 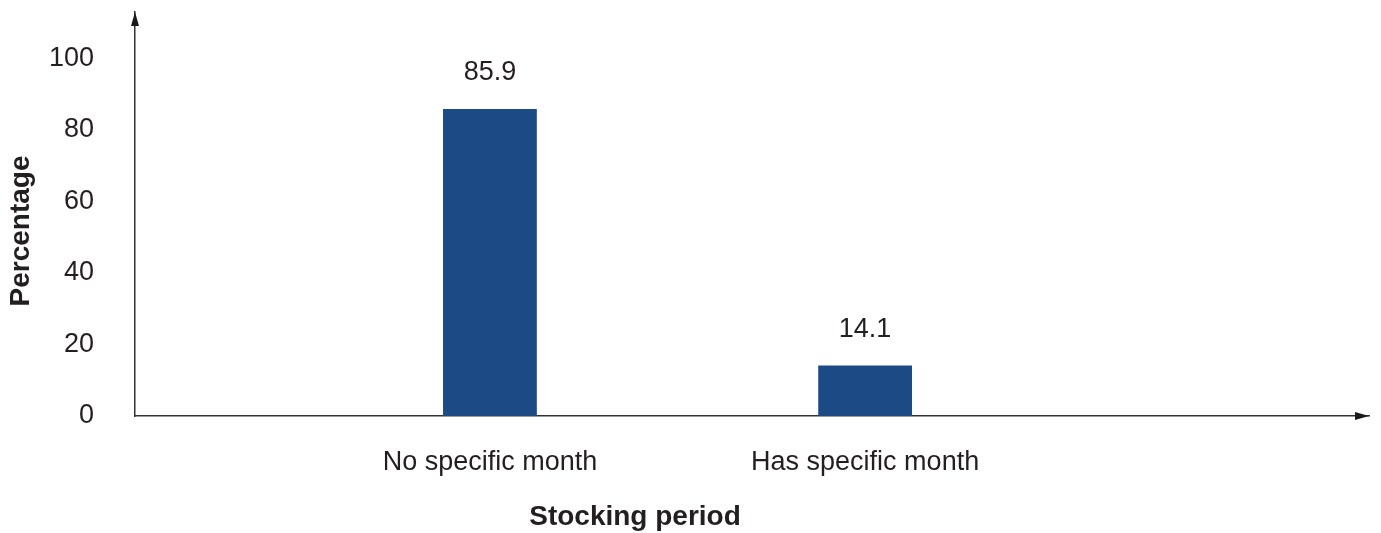 What do you see at coordinates (71, 56) in the screenshot?
I see `y-tick-label: 100` at bounding box center [71, 56].